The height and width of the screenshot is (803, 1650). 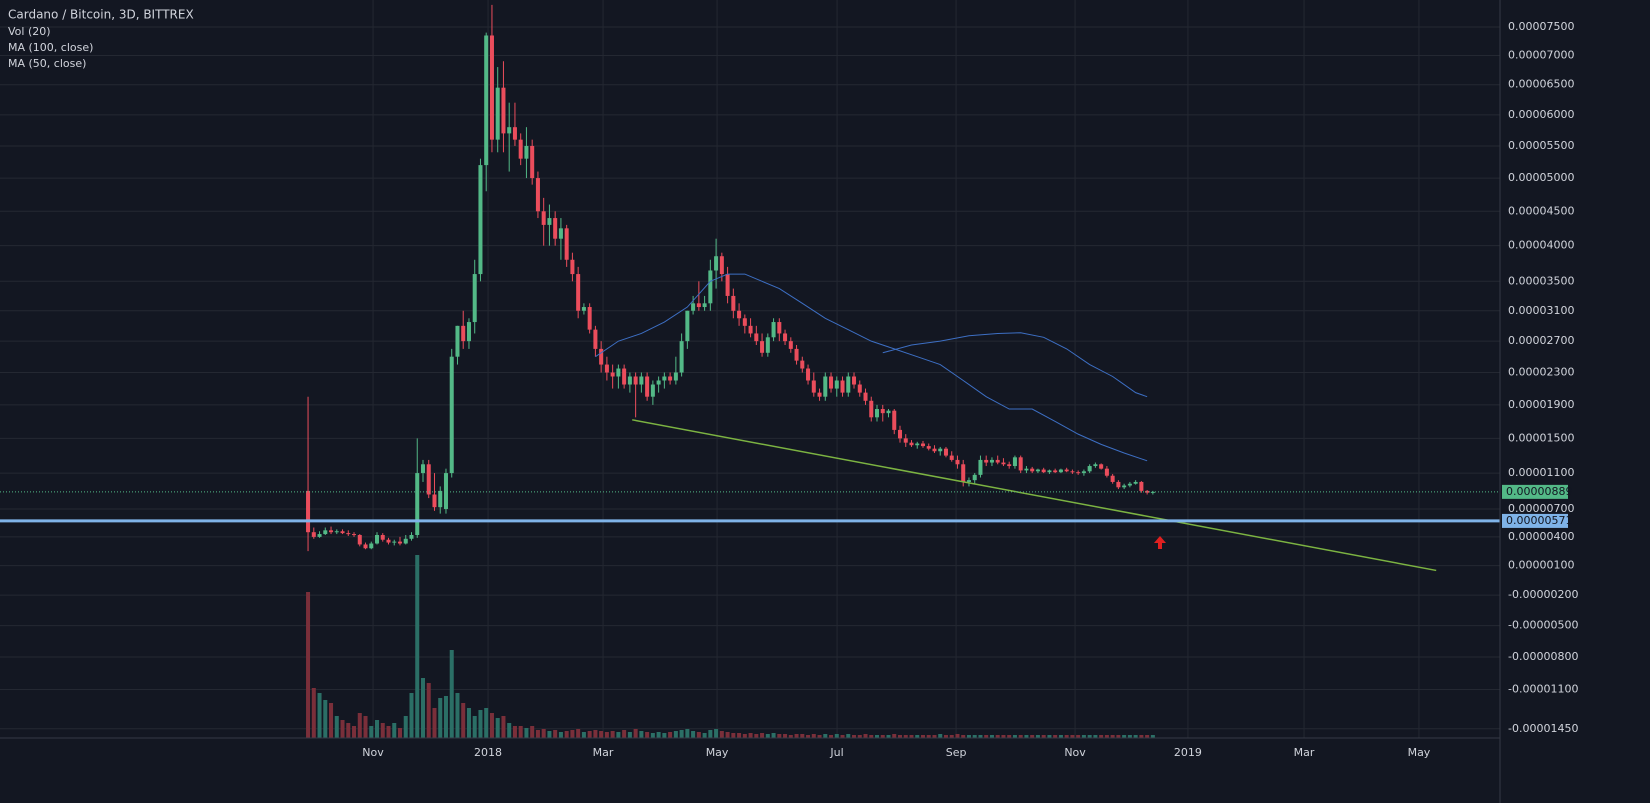 I want to click on y-tick-label: 0.00001900, so click(x=1541, y=404).